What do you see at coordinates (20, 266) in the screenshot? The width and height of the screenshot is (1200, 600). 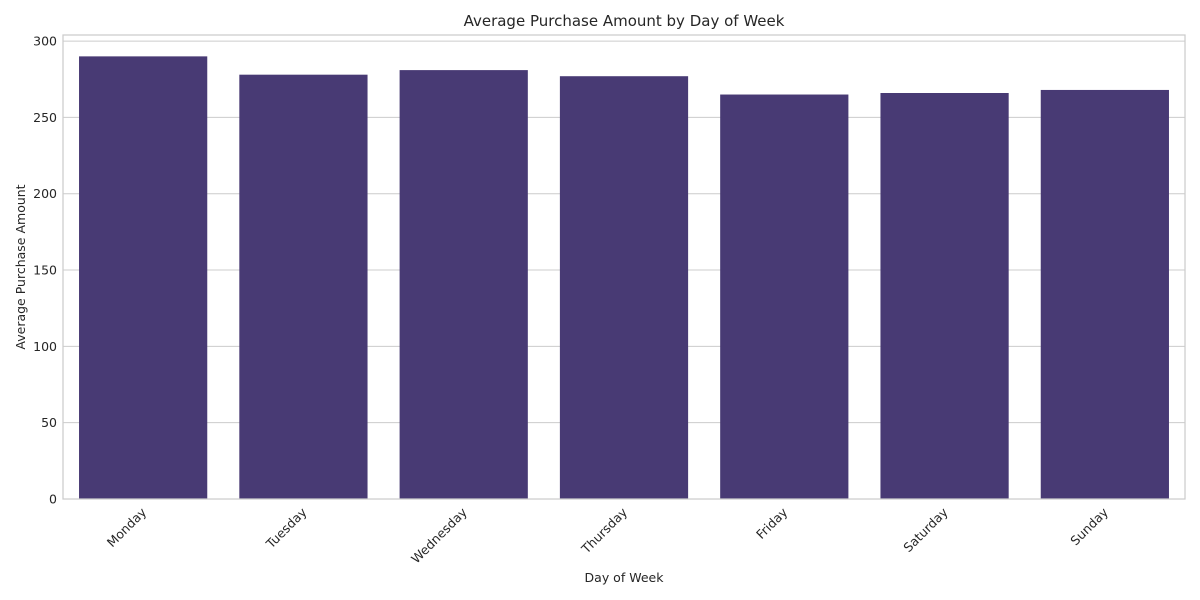 I see `y-axis-label: Average Purchase Amount` at bounding box center [20, 266].